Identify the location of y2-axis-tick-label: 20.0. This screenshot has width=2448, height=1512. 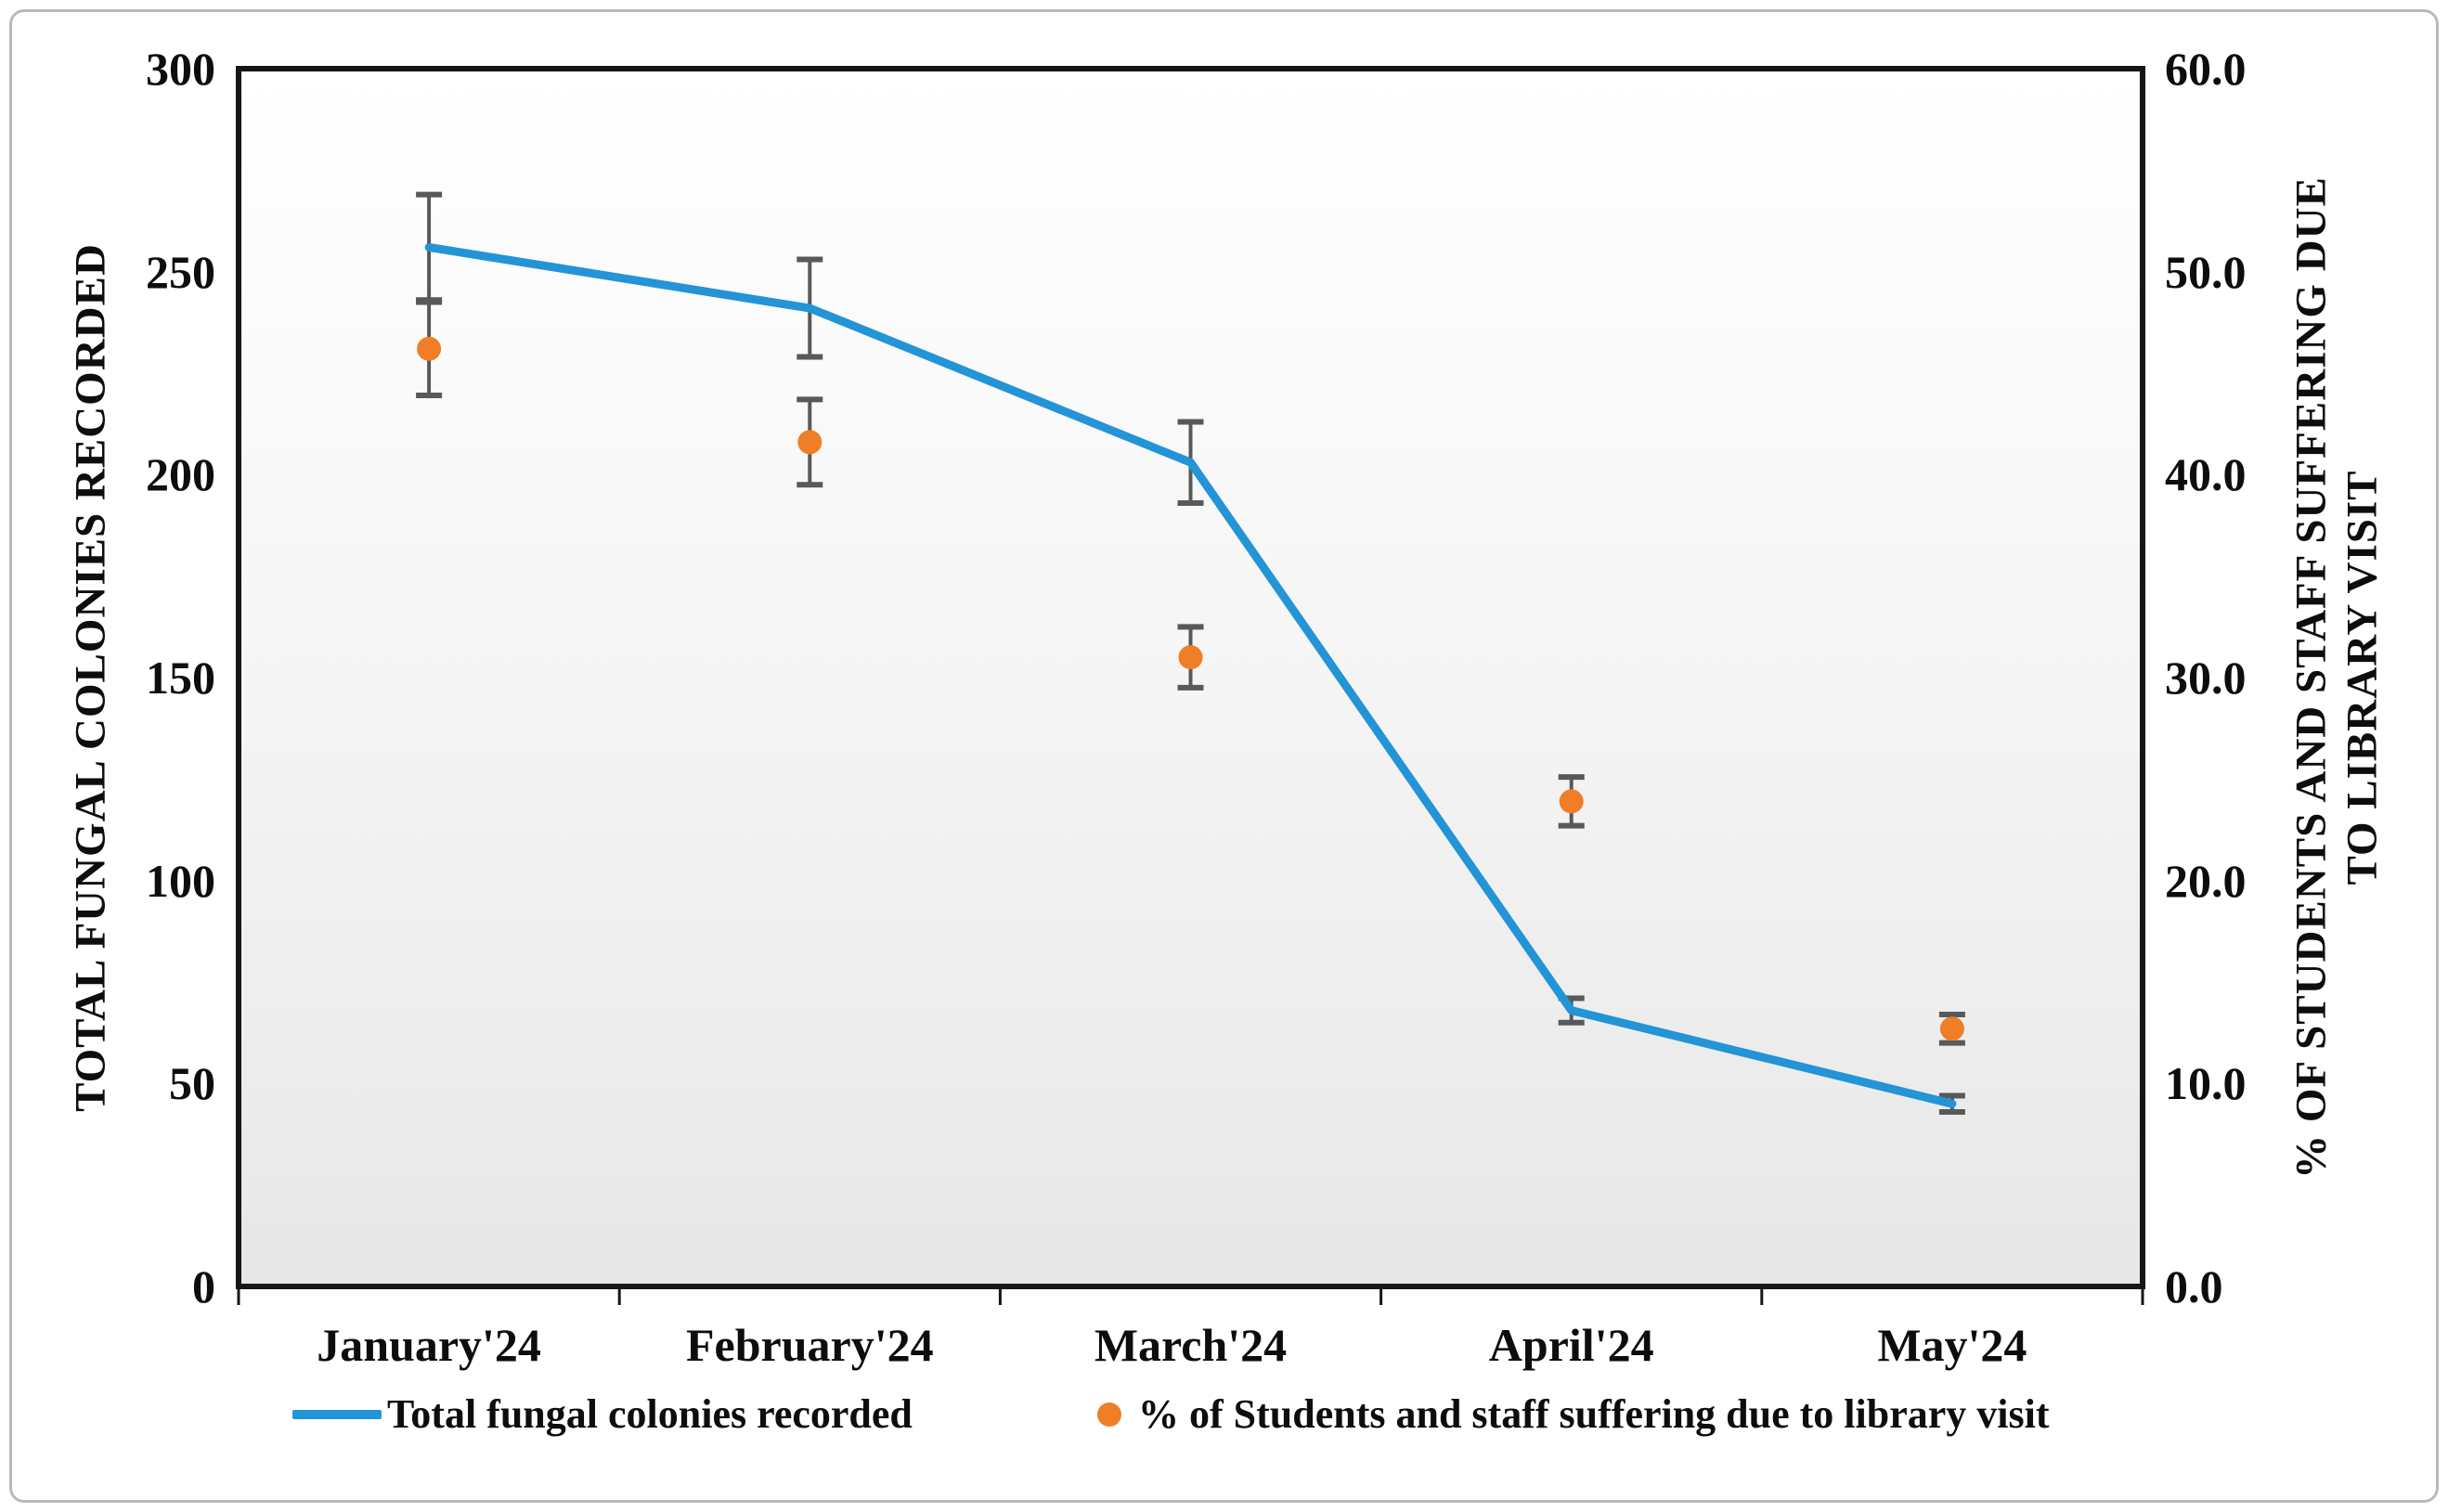
(2206, 880).